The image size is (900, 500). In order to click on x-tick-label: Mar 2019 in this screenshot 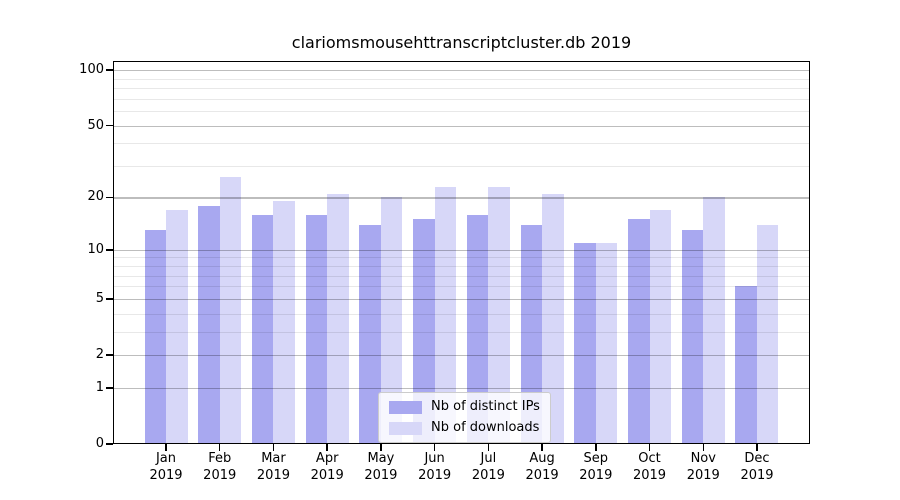, I will do `click(273, 467)`.